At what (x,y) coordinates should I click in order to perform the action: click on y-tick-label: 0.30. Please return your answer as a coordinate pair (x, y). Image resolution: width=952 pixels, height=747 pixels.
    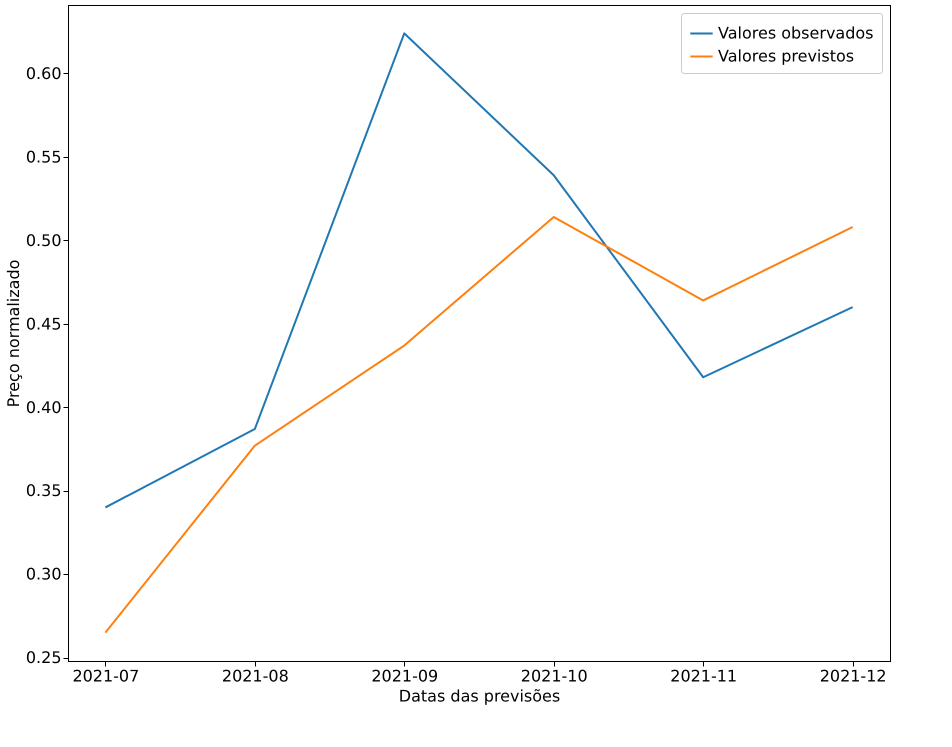
    Looking at the image, I should click on (44, 574).